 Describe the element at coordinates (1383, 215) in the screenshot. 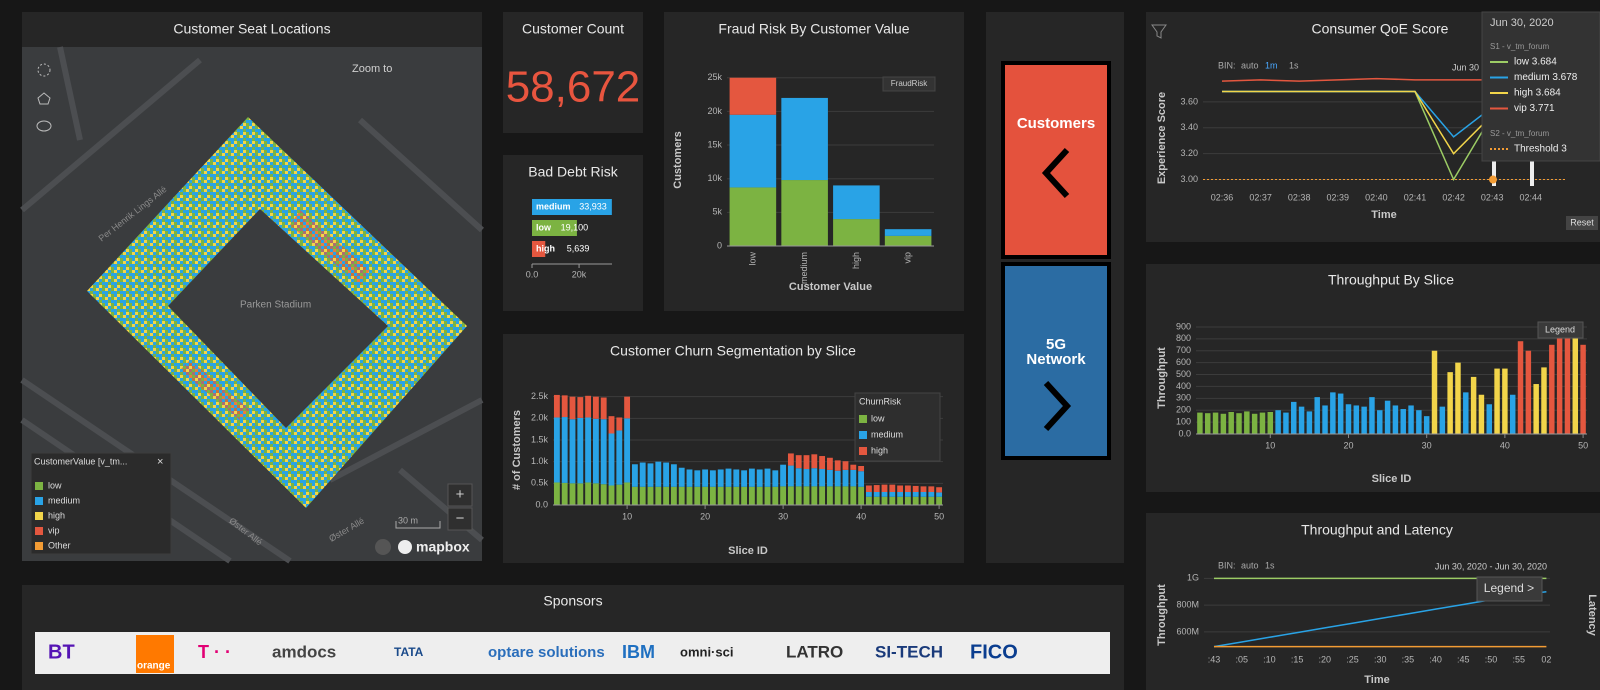

I see `x-axis-label: Time` at that location.